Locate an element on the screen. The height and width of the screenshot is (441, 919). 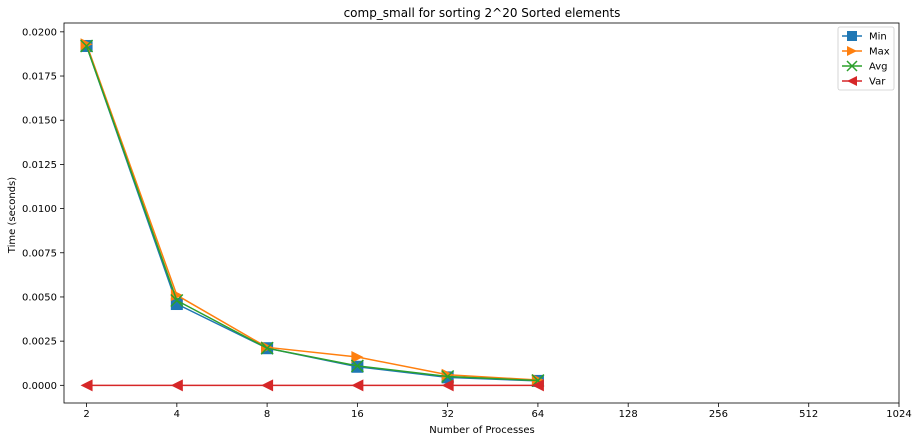
x-tick-label: 4 is located at coordinates (177, 414).